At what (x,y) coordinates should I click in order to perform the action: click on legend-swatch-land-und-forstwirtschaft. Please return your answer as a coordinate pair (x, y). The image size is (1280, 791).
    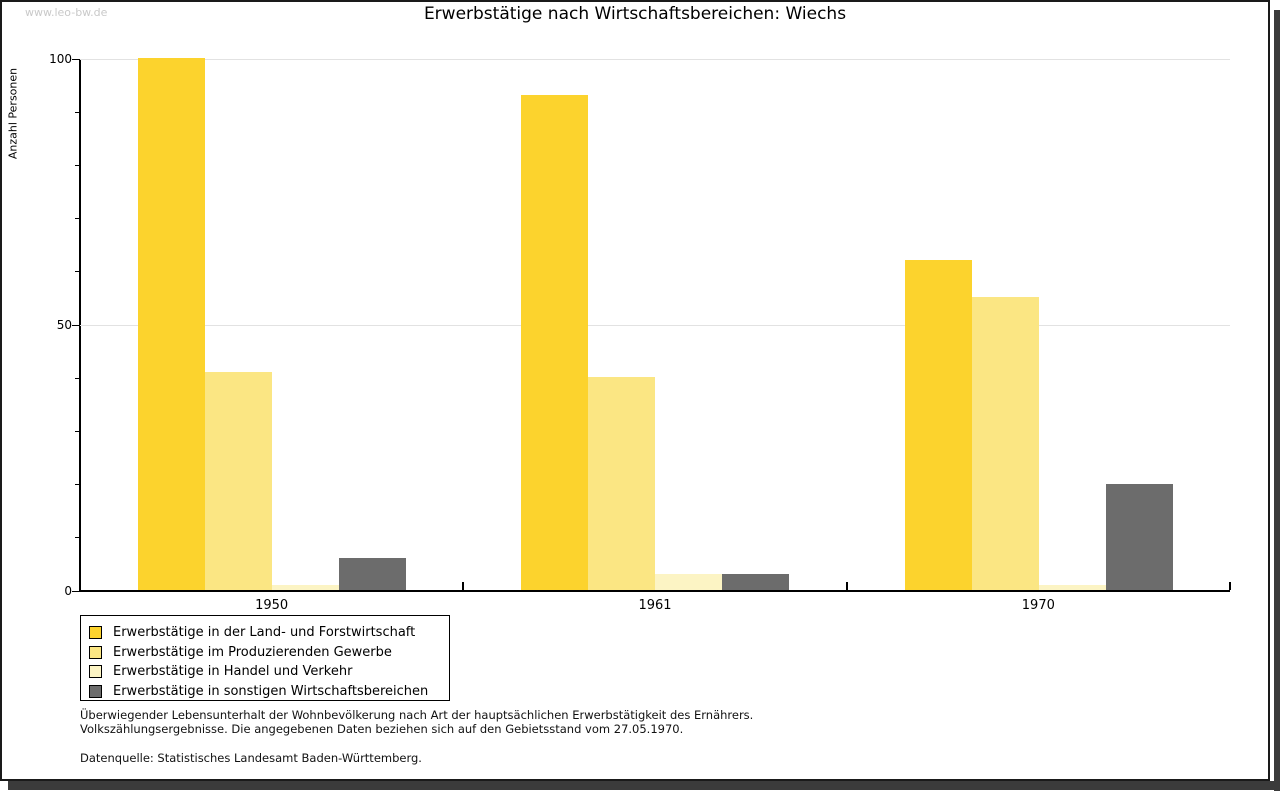
    Looking at the image, I should click on (95, 632).